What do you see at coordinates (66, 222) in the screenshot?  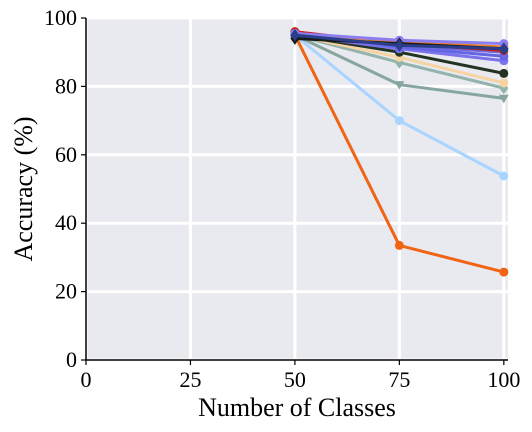 I see `y-tick-label: 40` at bounding box center [66, 222].